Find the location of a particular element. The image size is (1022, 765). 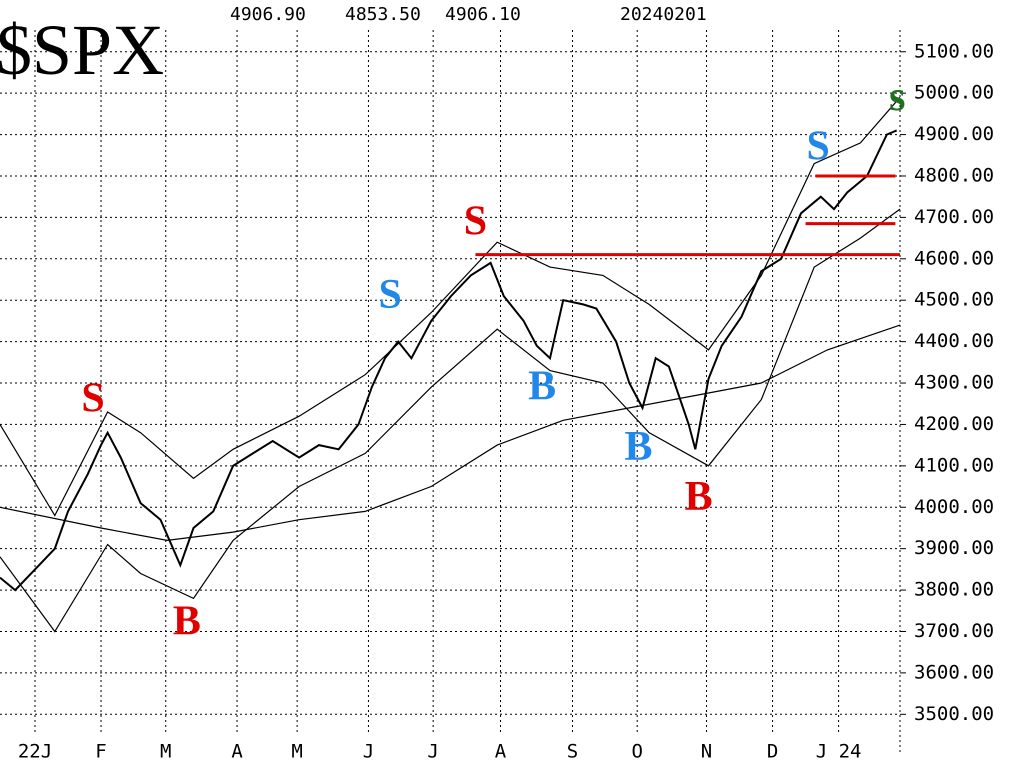

y-tick-label: 5000.00 is located at coordinates (954, 93).